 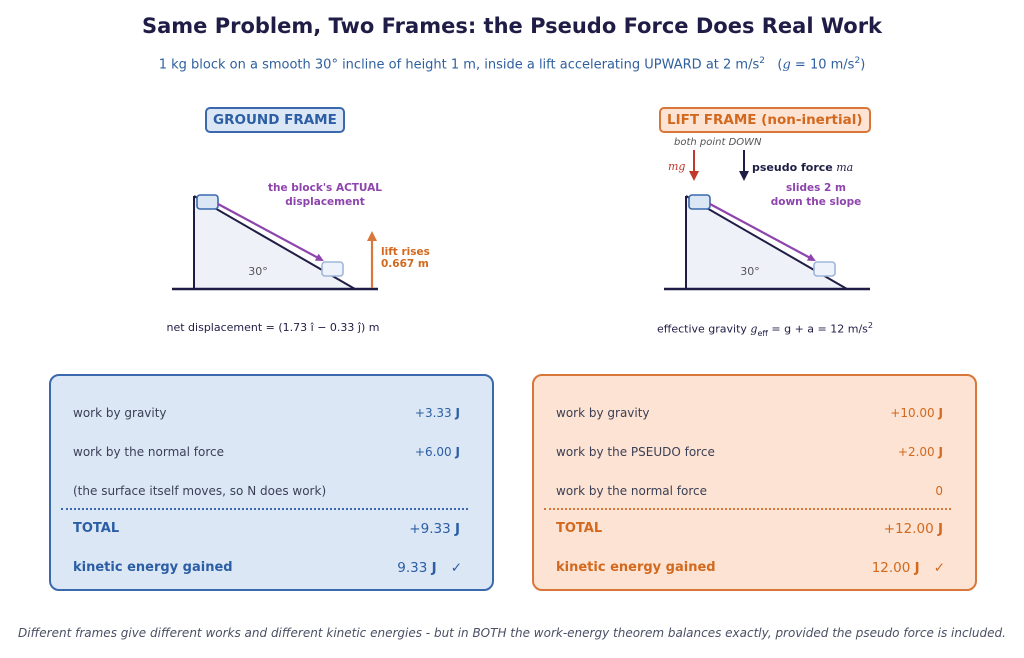 What do you see at coordinates (264, 509) in the screenshot?
I see `ground-divider` at bounding box center [264, 509].